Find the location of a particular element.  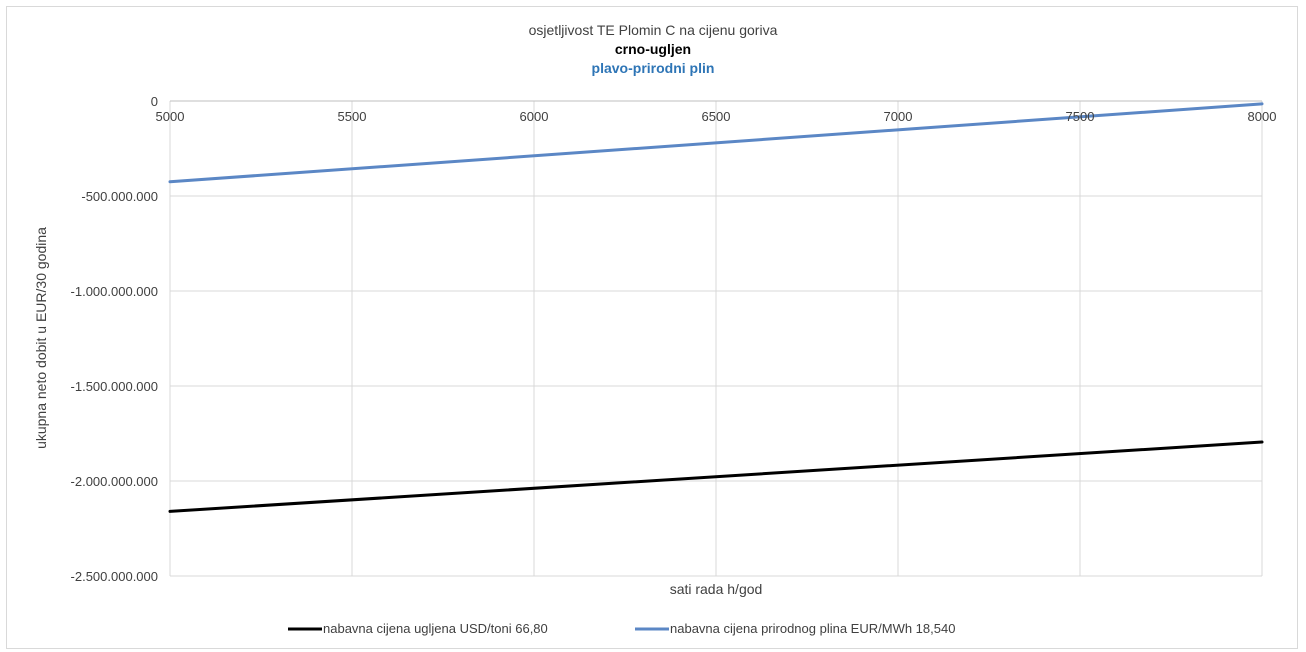

y-tick-label: -2.000.000.000 is located at coordinates (114, 481).